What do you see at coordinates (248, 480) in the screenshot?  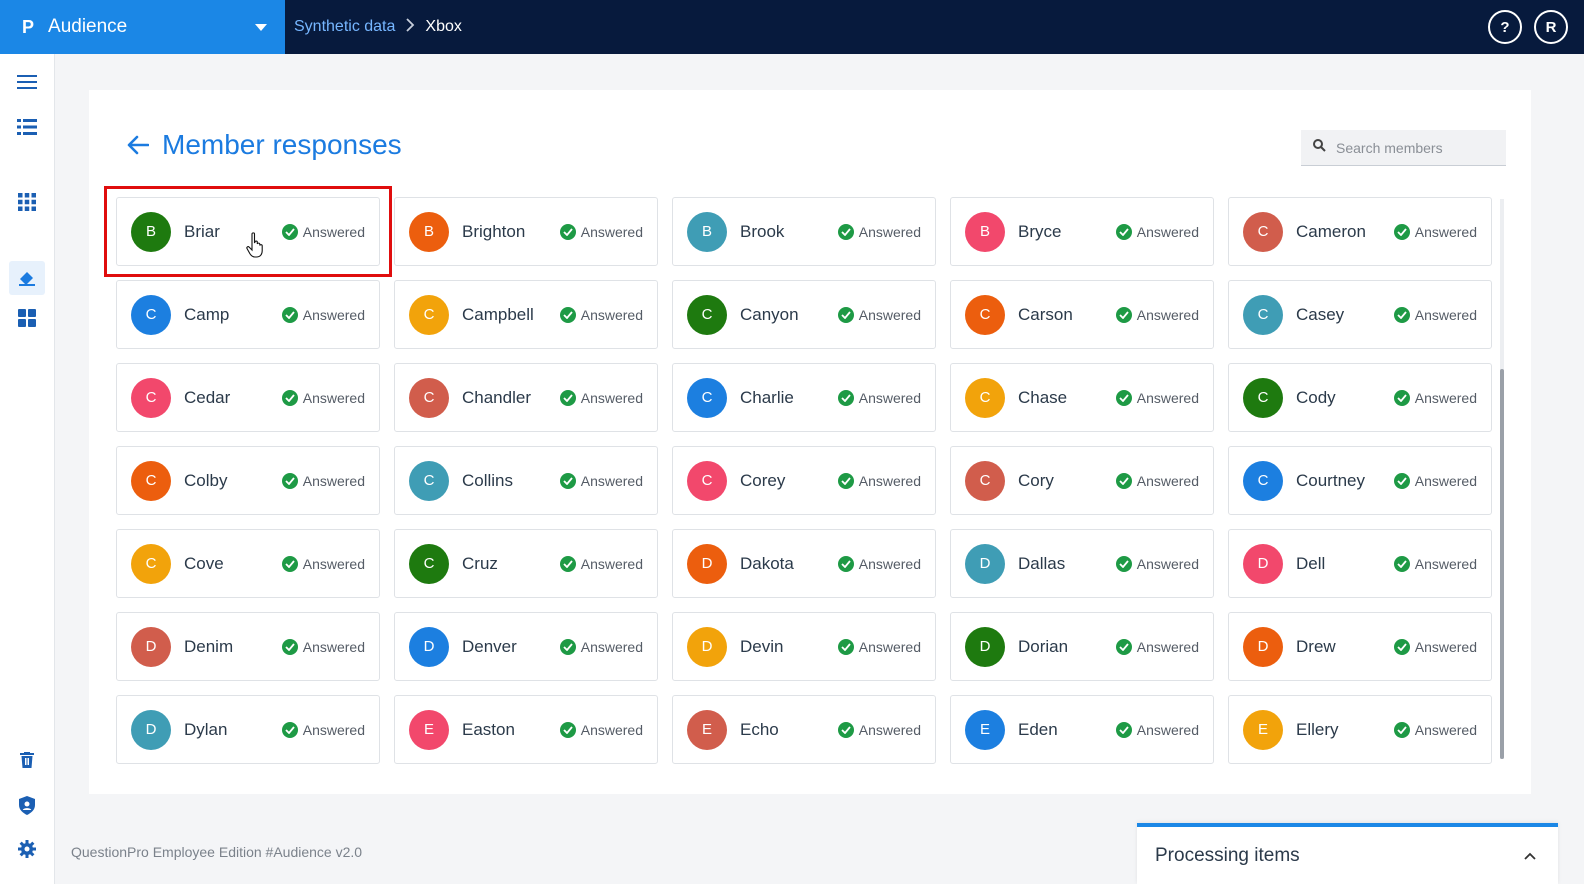 I see `member-card: C Colby Answered` at bounding box center [248, 480].